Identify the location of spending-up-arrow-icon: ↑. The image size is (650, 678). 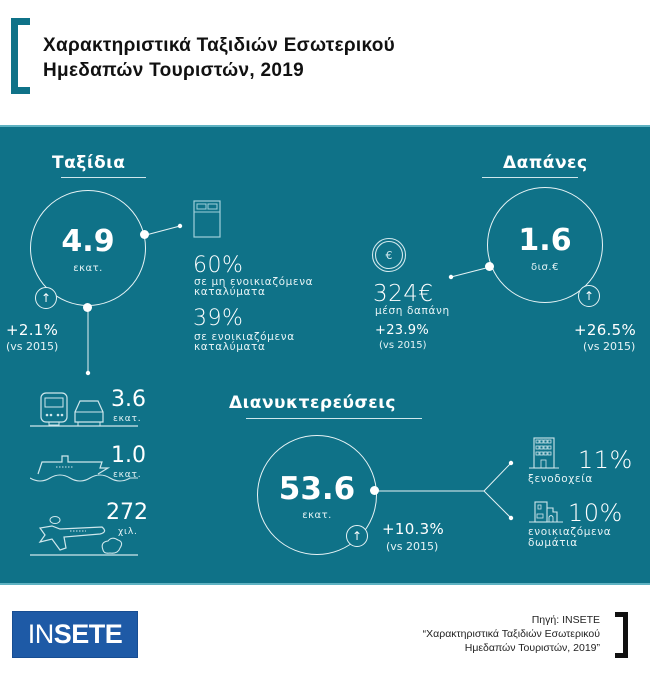
(589, 296).